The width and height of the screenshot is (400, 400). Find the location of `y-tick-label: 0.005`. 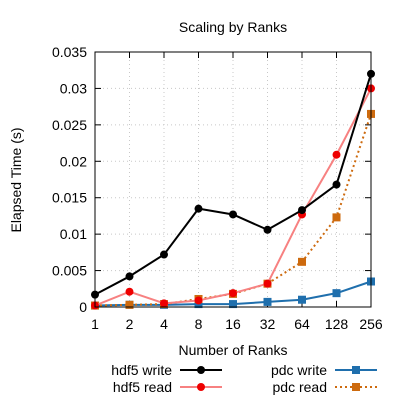

y-tick-label: 0.005 is located at coordinates (69, 271).